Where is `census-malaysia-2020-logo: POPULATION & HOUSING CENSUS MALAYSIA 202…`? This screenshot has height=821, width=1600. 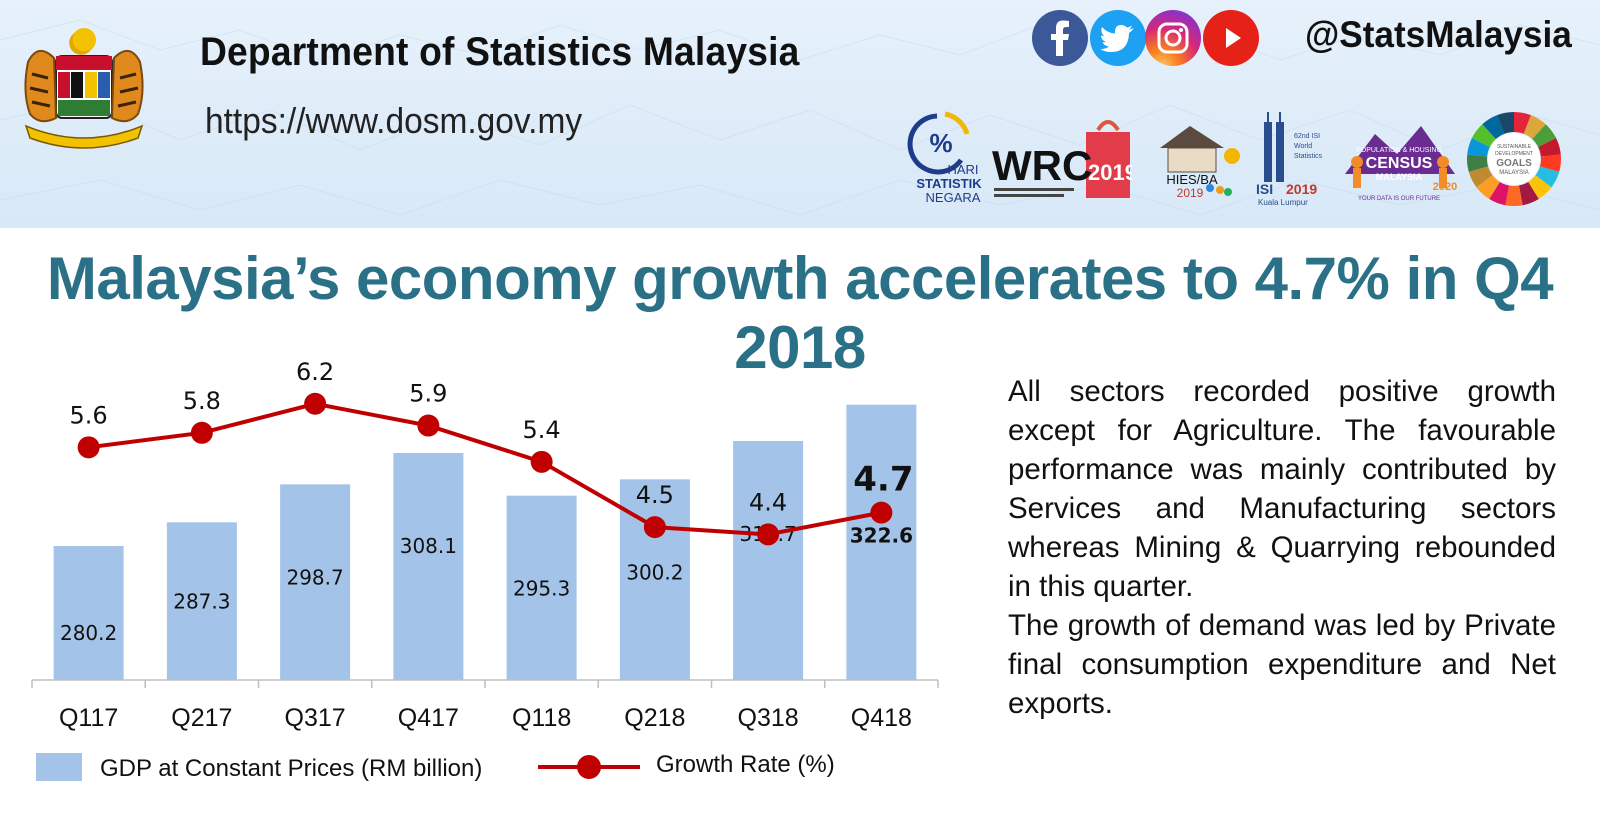 census-malaysia-2020-logo: POPULATION & HOUSING CENSUS MALAYSIA 202… is located at coordinates (1401, 164).